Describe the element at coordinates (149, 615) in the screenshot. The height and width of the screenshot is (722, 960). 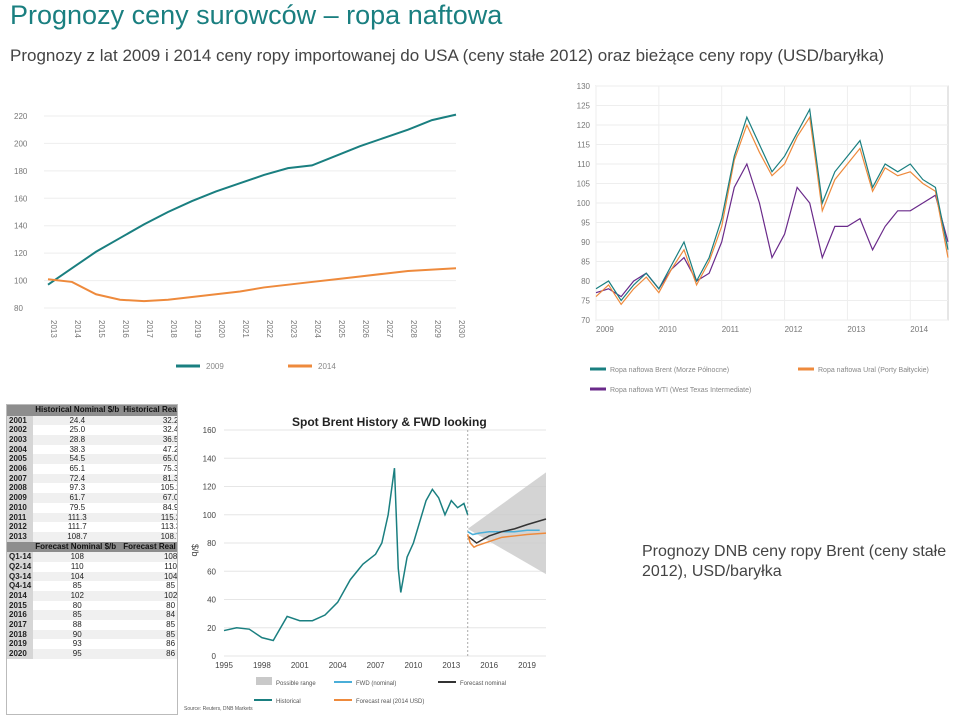
I see `table-cell: 84` at that location.